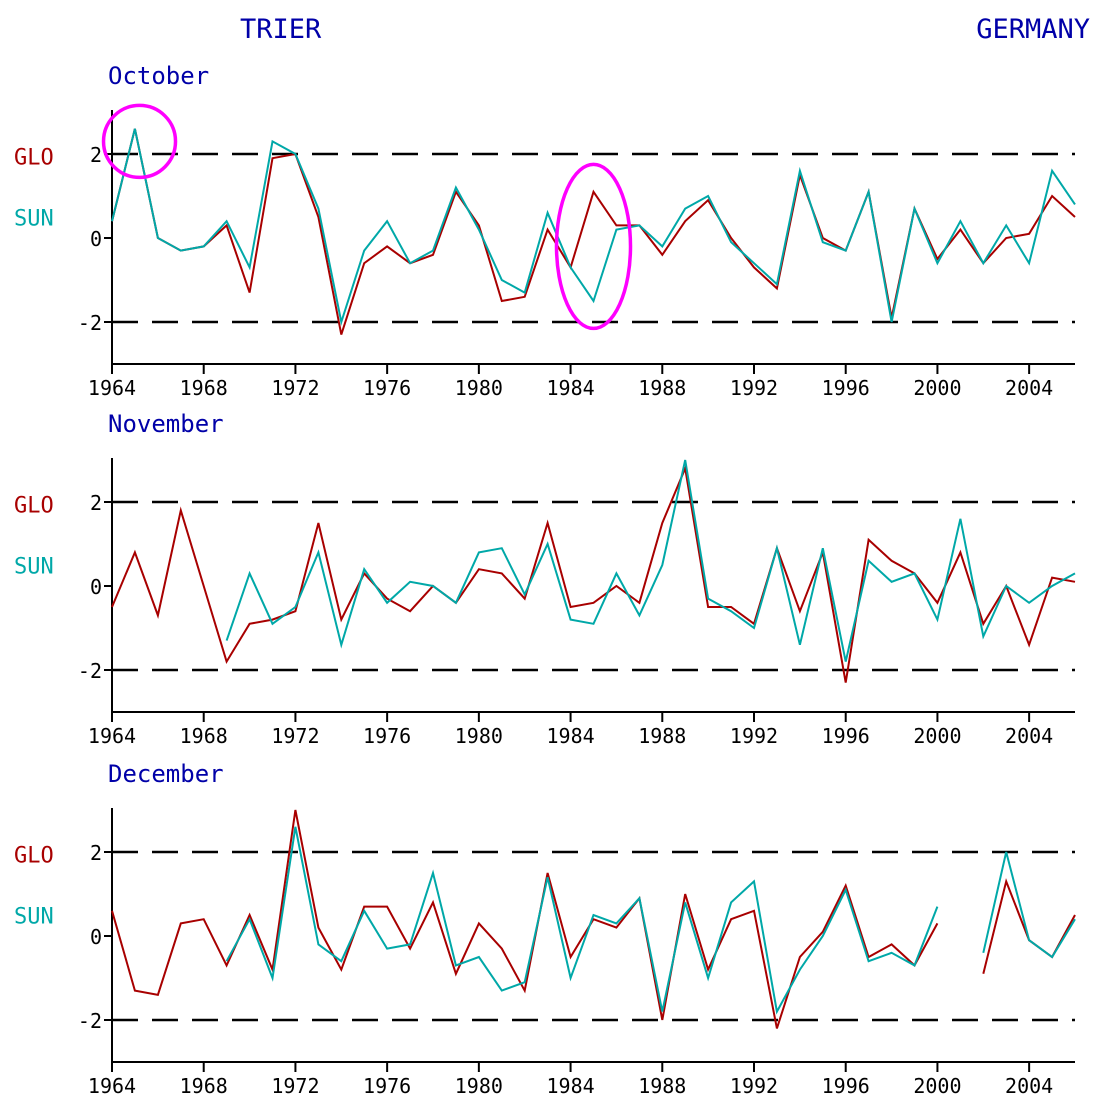 The height and width of the screenshot is (1098, 1093). I want to click on panel-title: October, so click(158, 76).